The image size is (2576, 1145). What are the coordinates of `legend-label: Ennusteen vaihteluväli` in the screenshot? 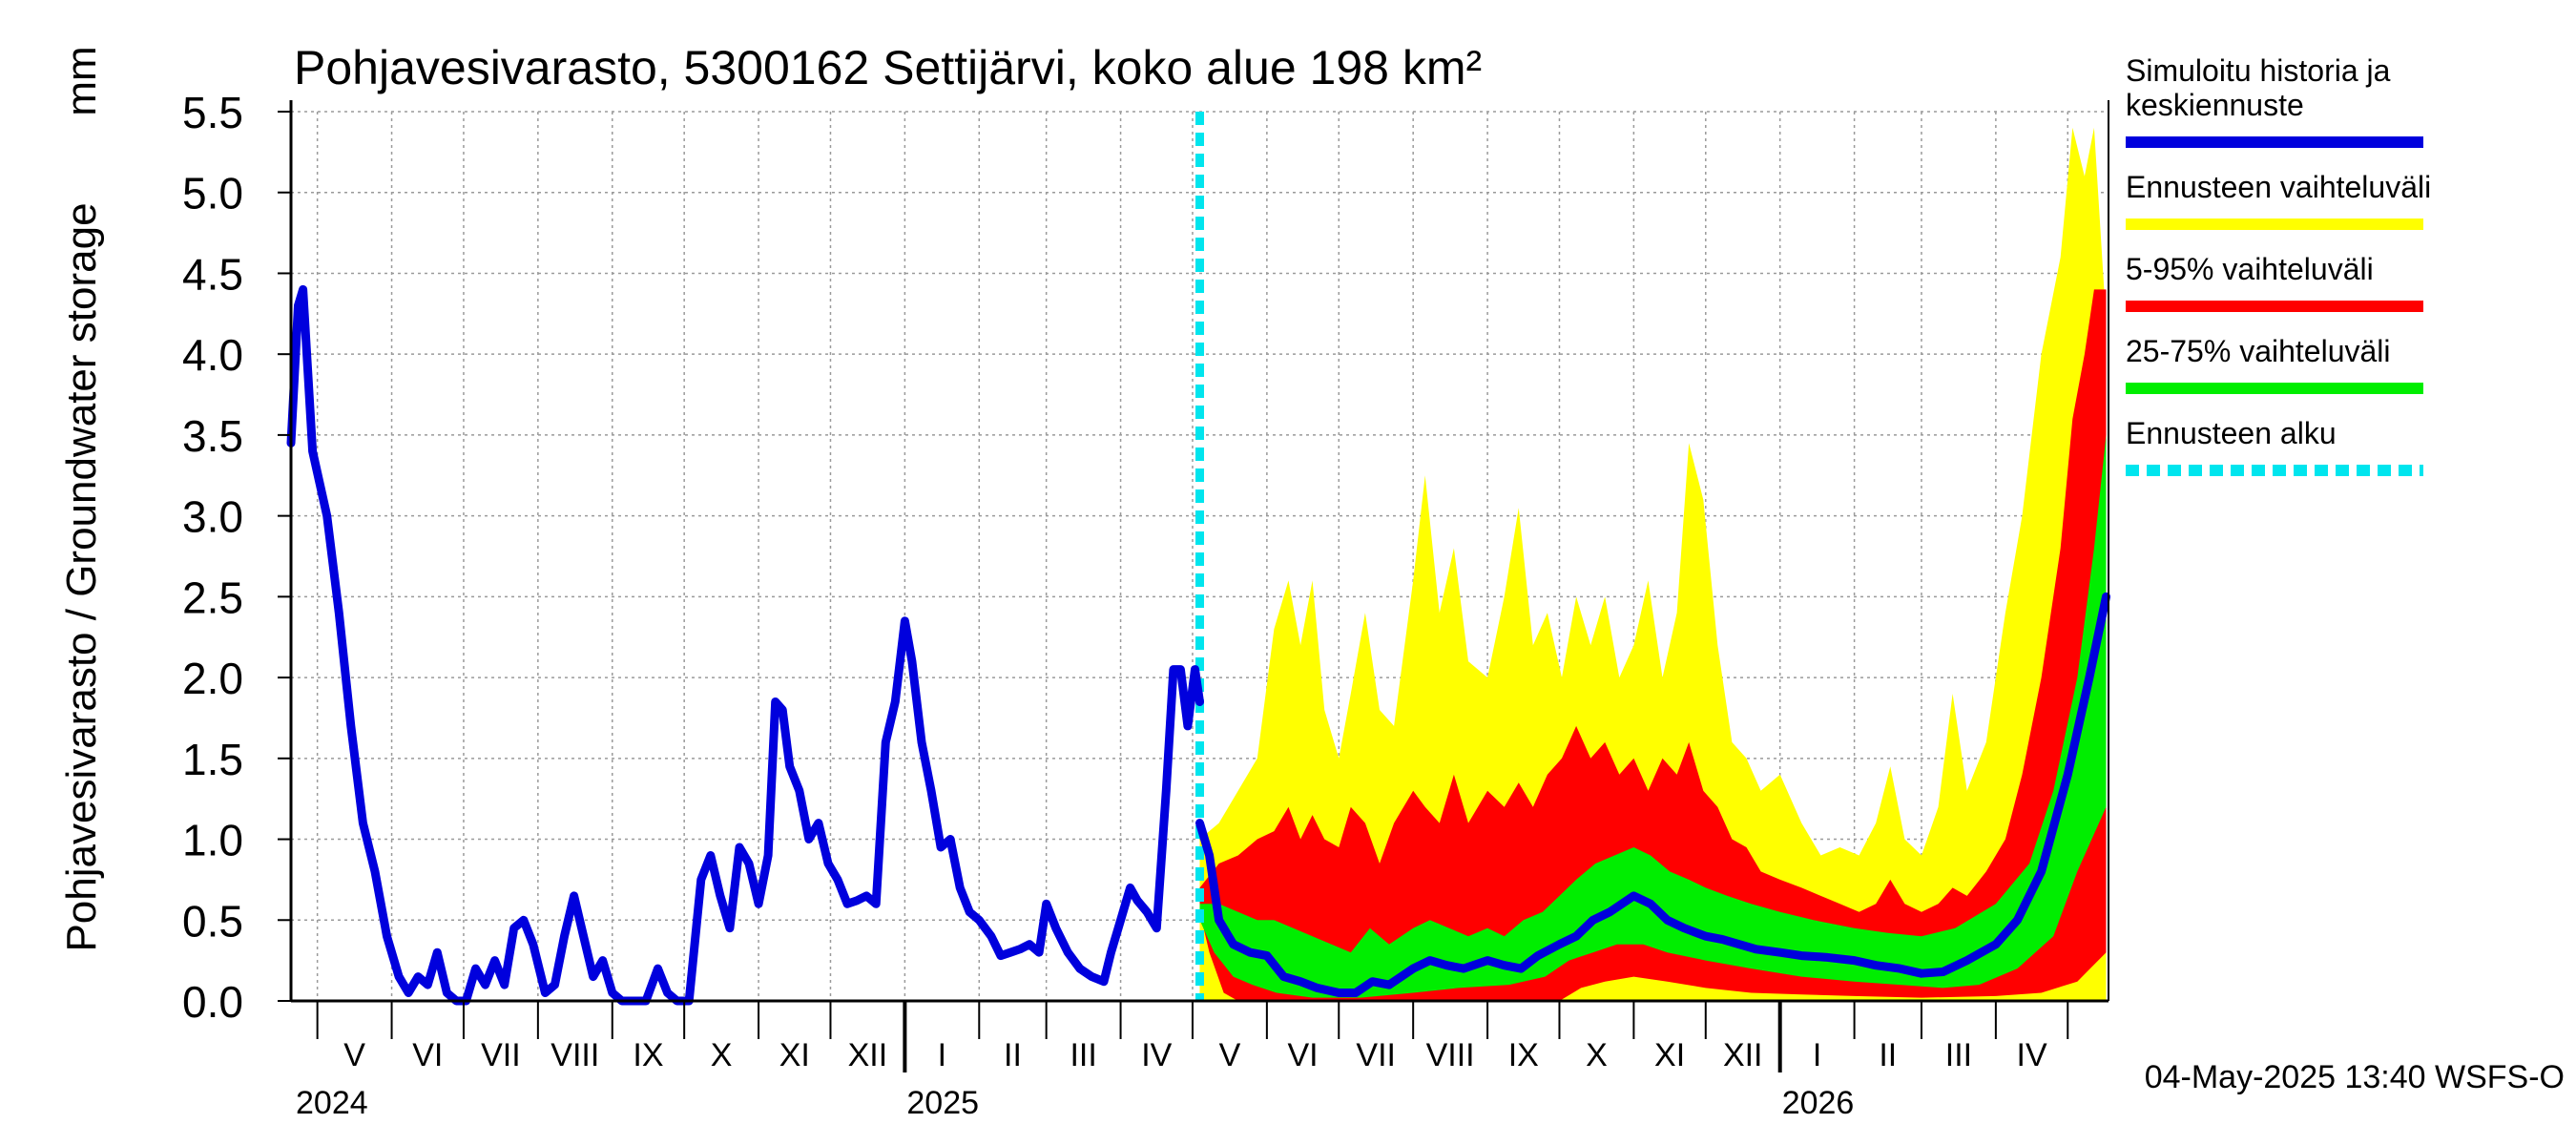 It's located at (2278, 187).